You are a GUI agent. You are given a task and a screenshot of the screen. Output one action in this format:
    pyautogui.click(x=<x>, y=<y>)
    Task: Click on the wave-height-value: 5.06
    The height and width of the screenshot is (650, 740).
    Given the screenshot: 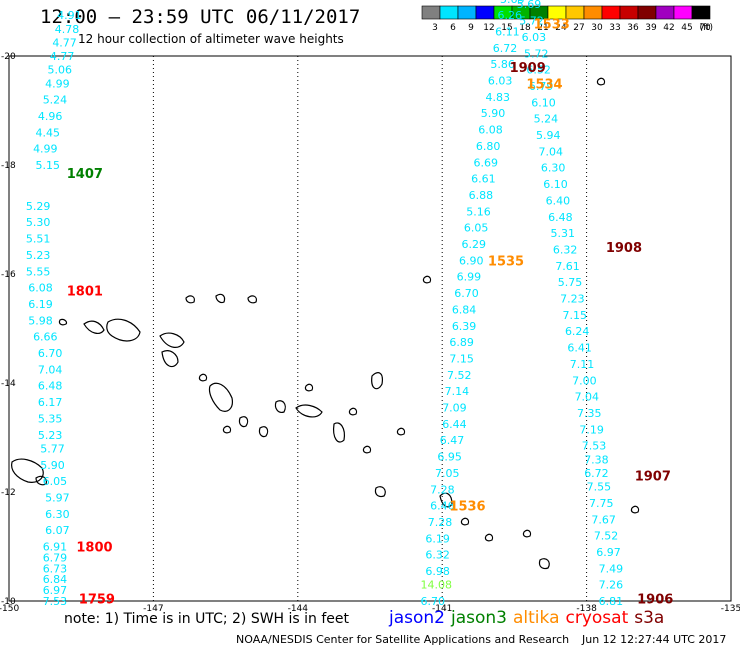 What is the action you would take?
    pyautogui.click(x=60, y=70)
    